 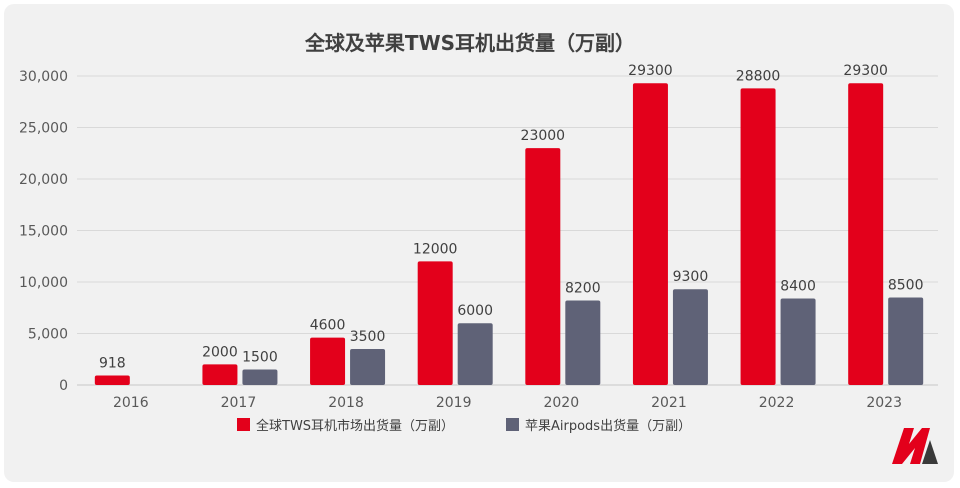 What do you see at coordinates (691, 277) in the screenshot?
I see `data-label-apple-2021: 9300` at bounding box center [691, 277].